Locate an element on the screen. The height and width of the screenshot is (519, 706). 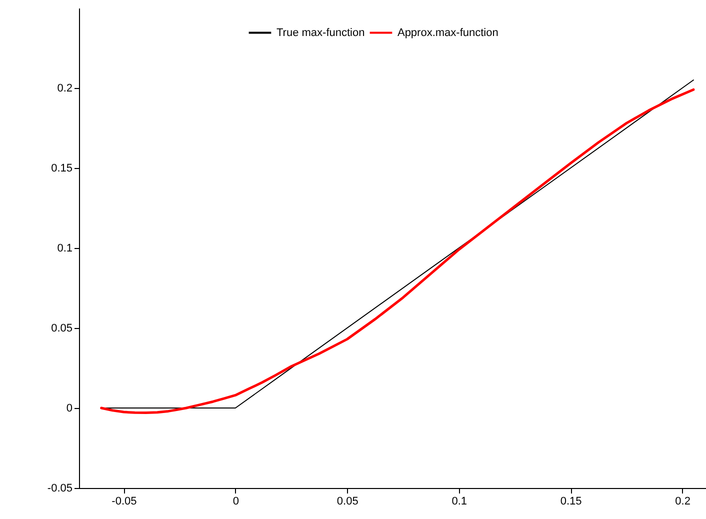
legend-label: True max-function is located at coordinates (320, 32).